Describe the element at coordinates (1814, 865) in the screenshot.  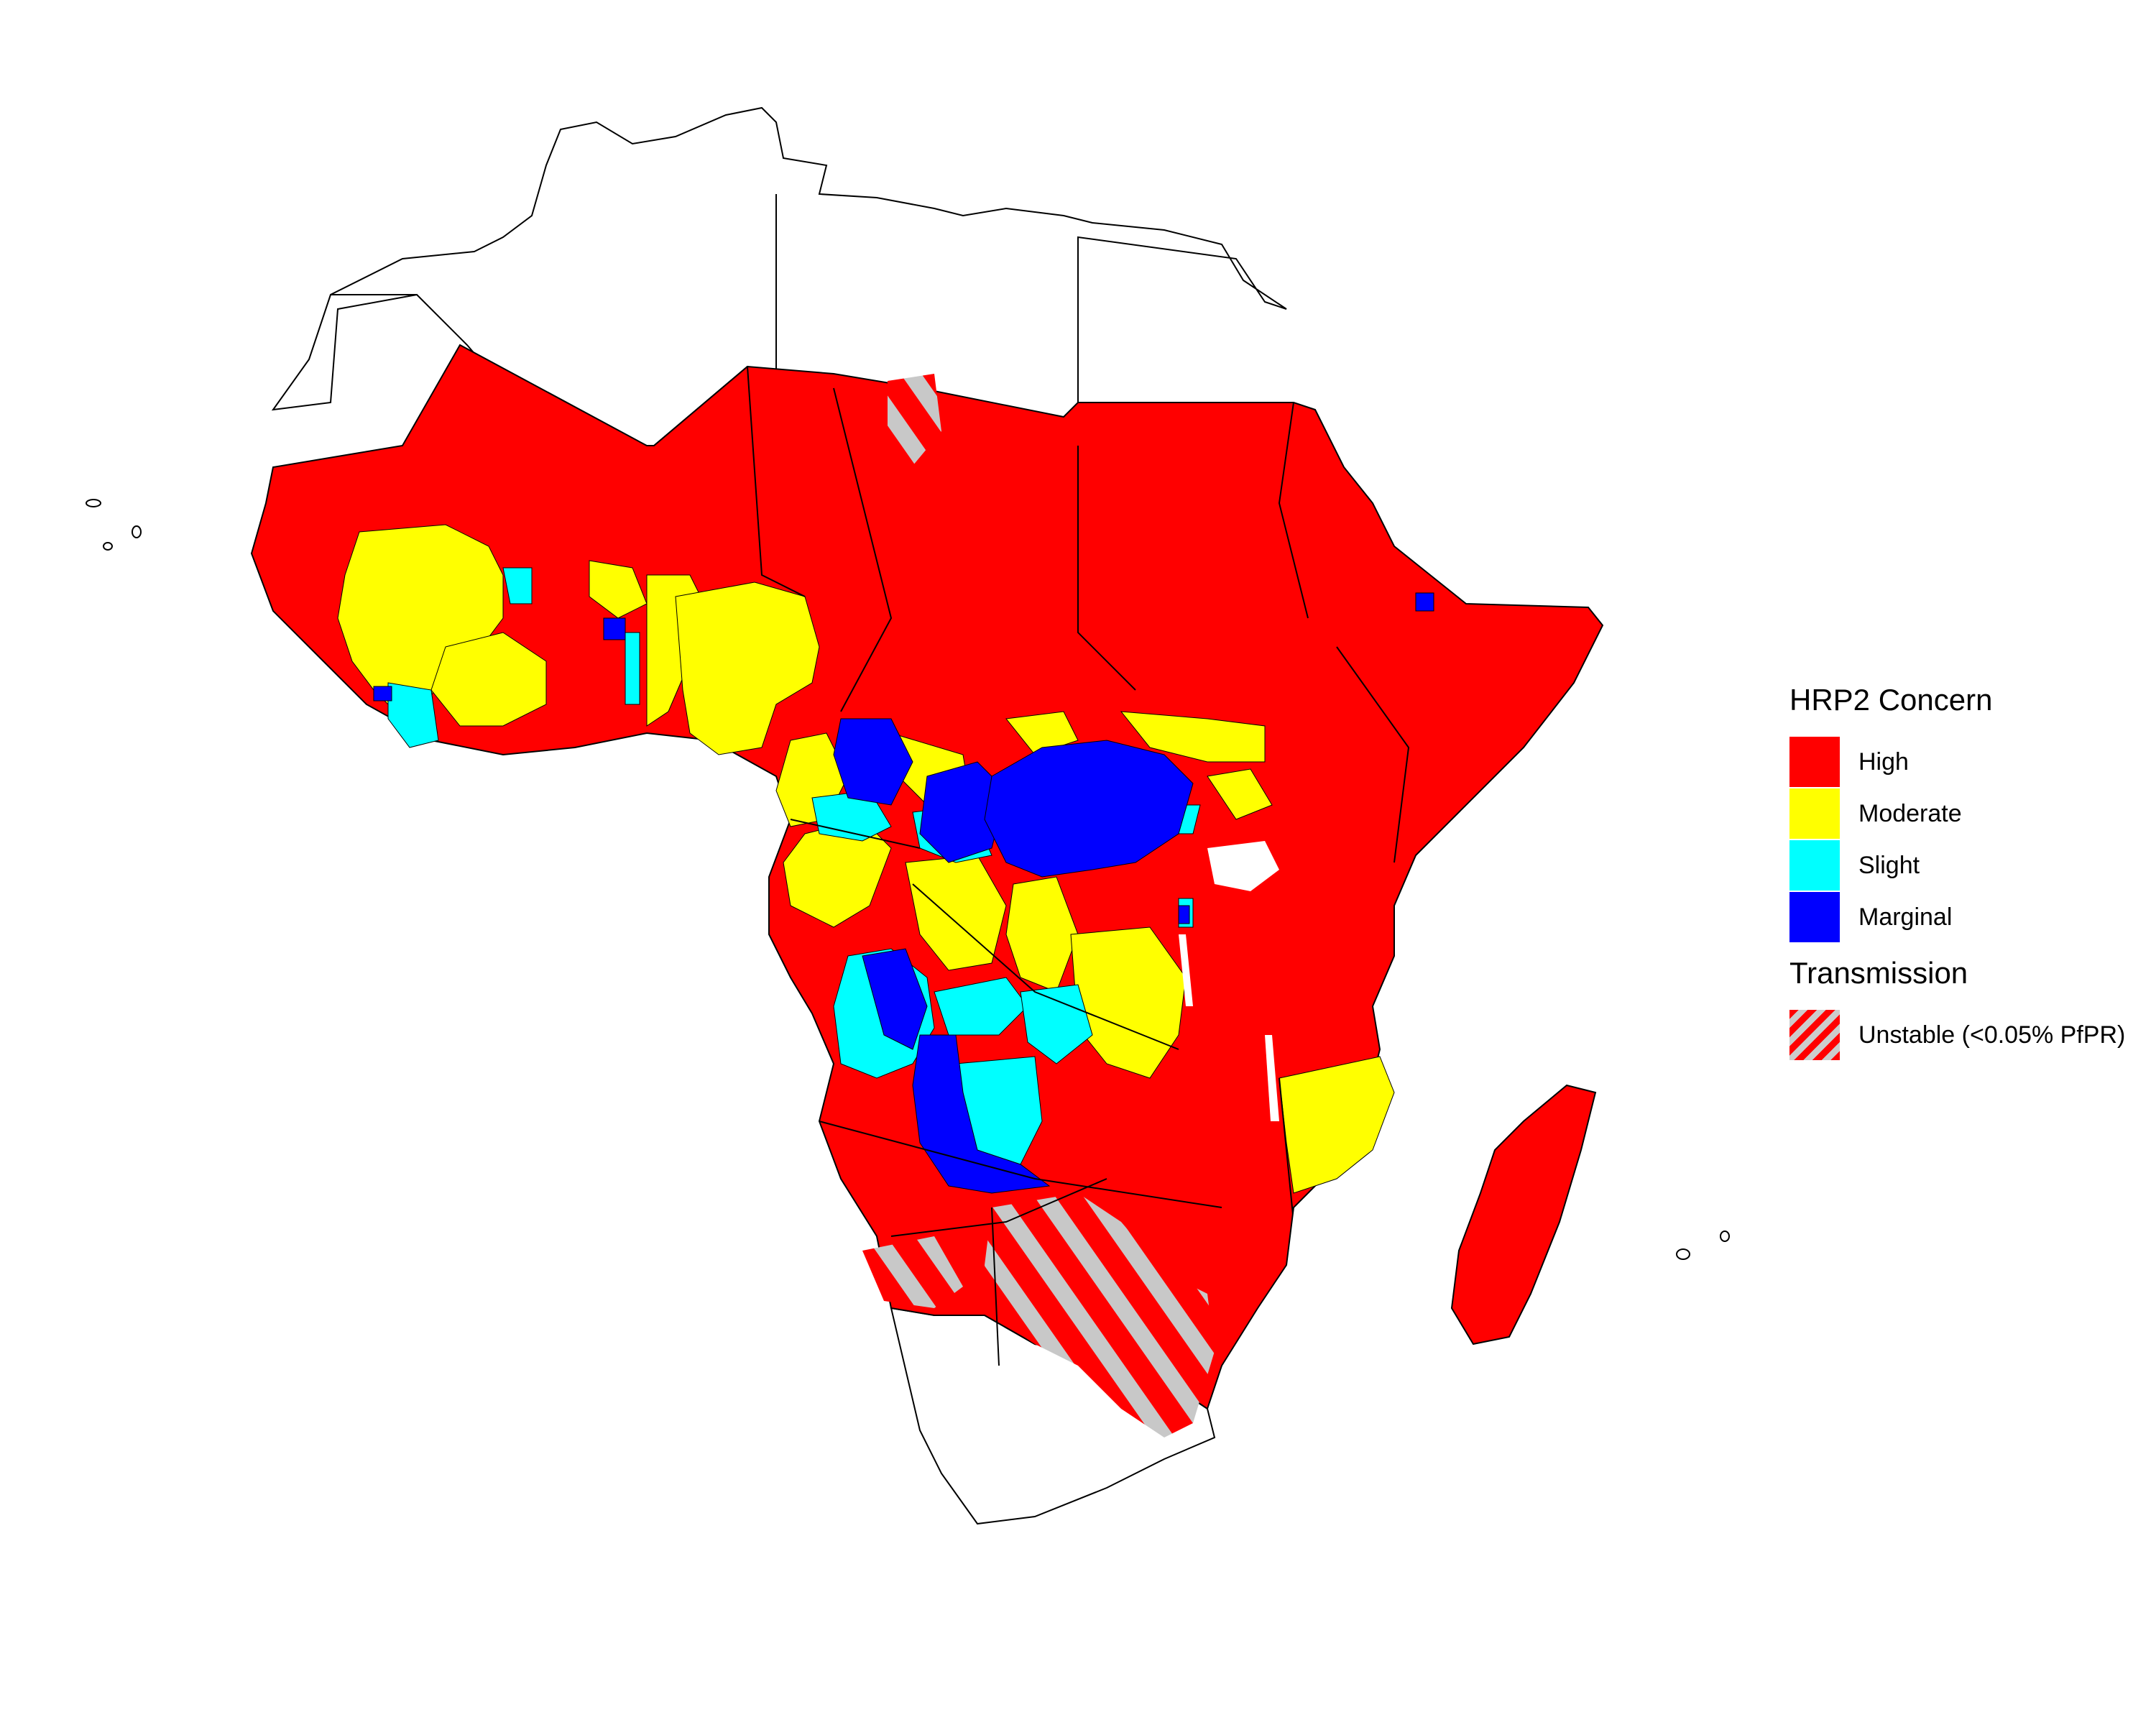
I see `legend-swatch-slight` at that location.